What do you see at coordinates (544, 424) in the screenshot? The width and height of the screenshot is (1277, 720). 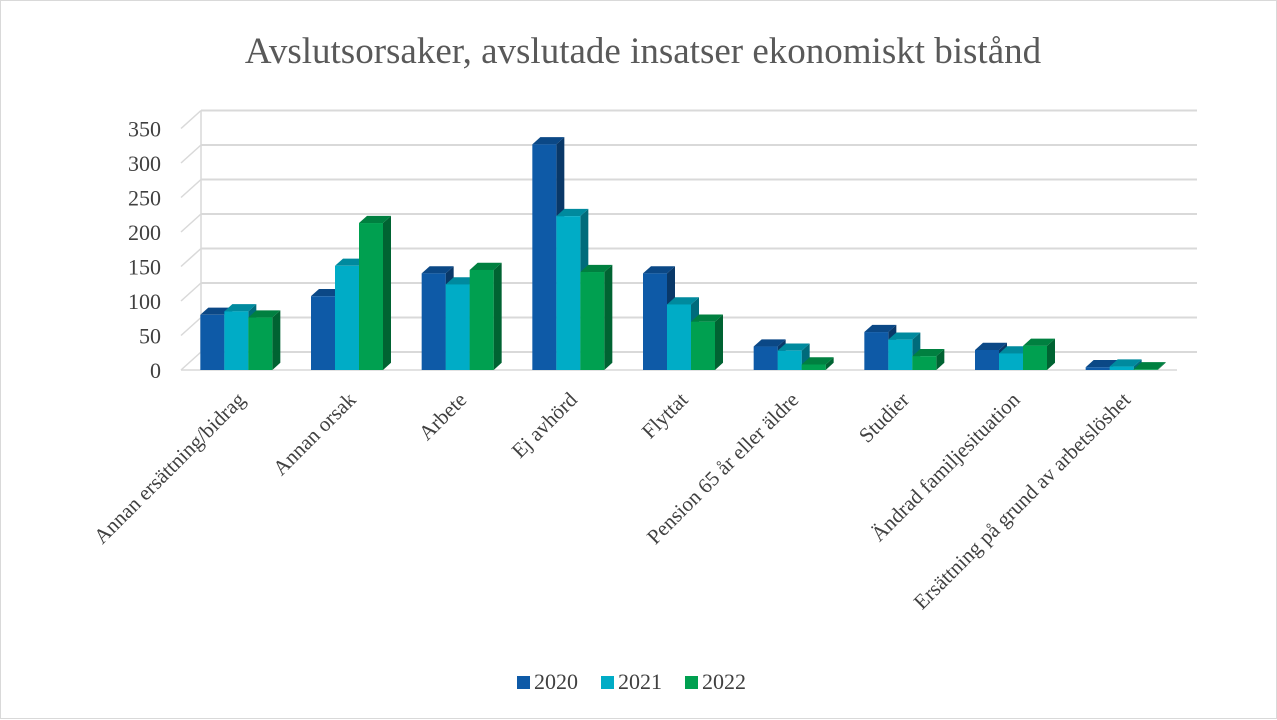 I see `x-tick-label: Ej avhörd` at bounding box center [544, 424].